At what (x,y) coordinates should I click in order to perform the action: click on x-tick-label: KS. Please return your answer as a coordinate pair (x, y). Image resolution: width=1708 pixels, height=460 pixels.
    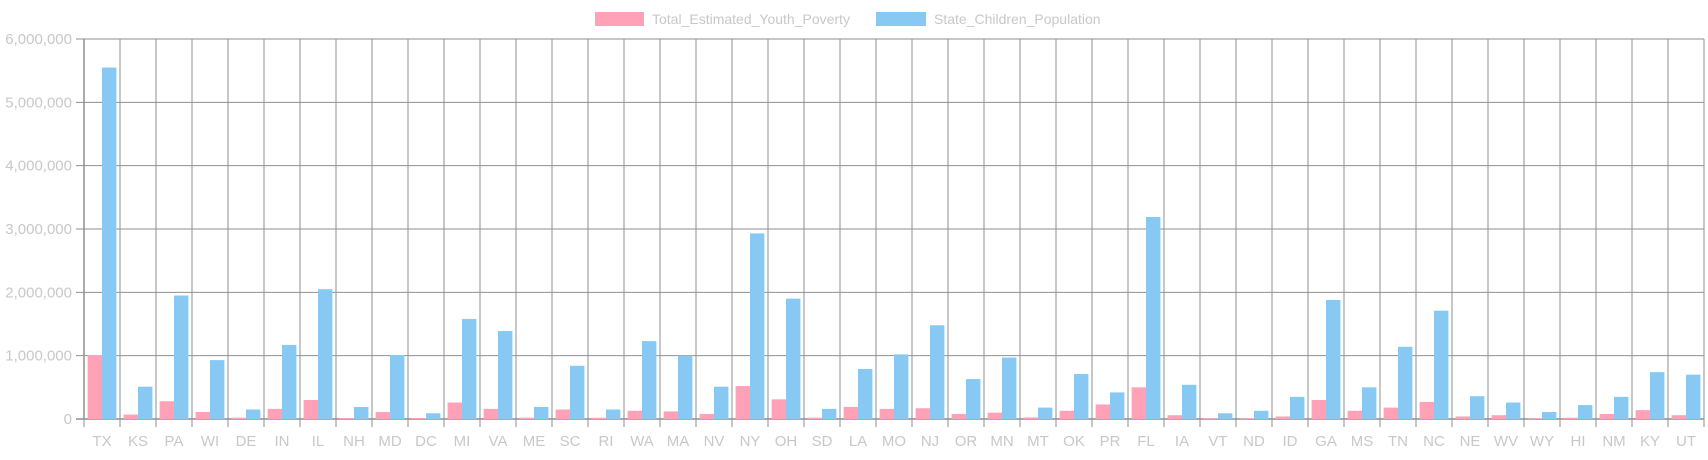
    Looking at the image, I should click on (138, 441).